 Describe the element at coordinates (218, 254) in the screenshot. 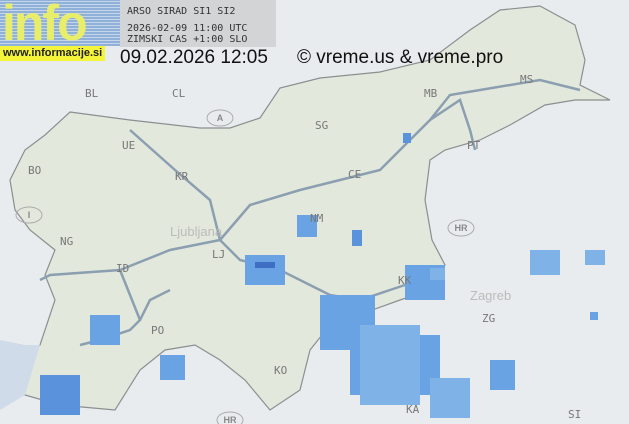

I see `city-code: LJ` at that location.